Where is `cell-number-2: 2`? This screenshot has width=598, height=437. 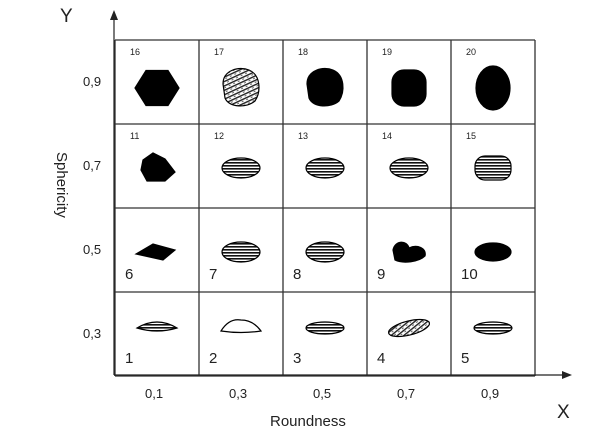 cell-number-2: 2 is located at coordinates (213, 358).